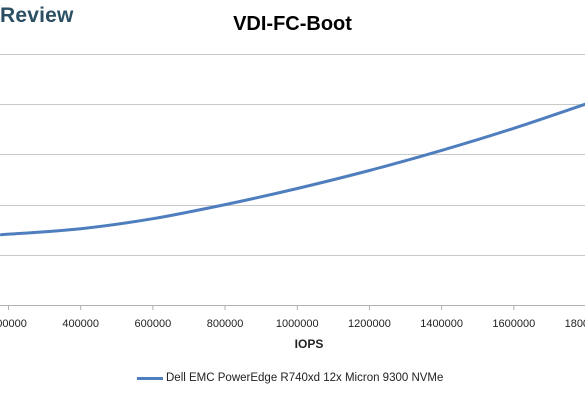 The image size is (585, 401). I want to click on x-tick-label: 200000, so click(13, 324).